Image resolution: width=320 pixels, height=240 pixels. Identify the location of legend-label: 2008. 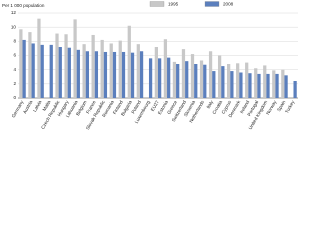
(228, 4).